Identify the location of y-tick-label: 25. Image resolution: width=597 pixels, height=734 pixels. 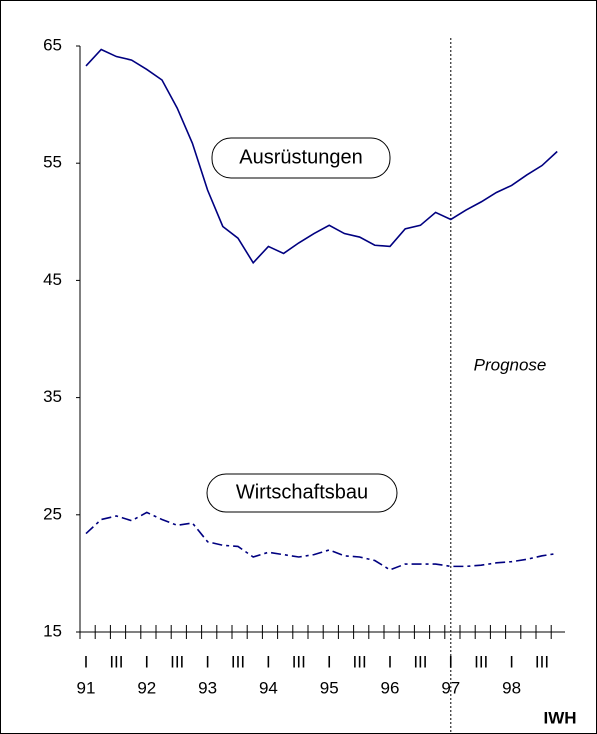
(52, 513).